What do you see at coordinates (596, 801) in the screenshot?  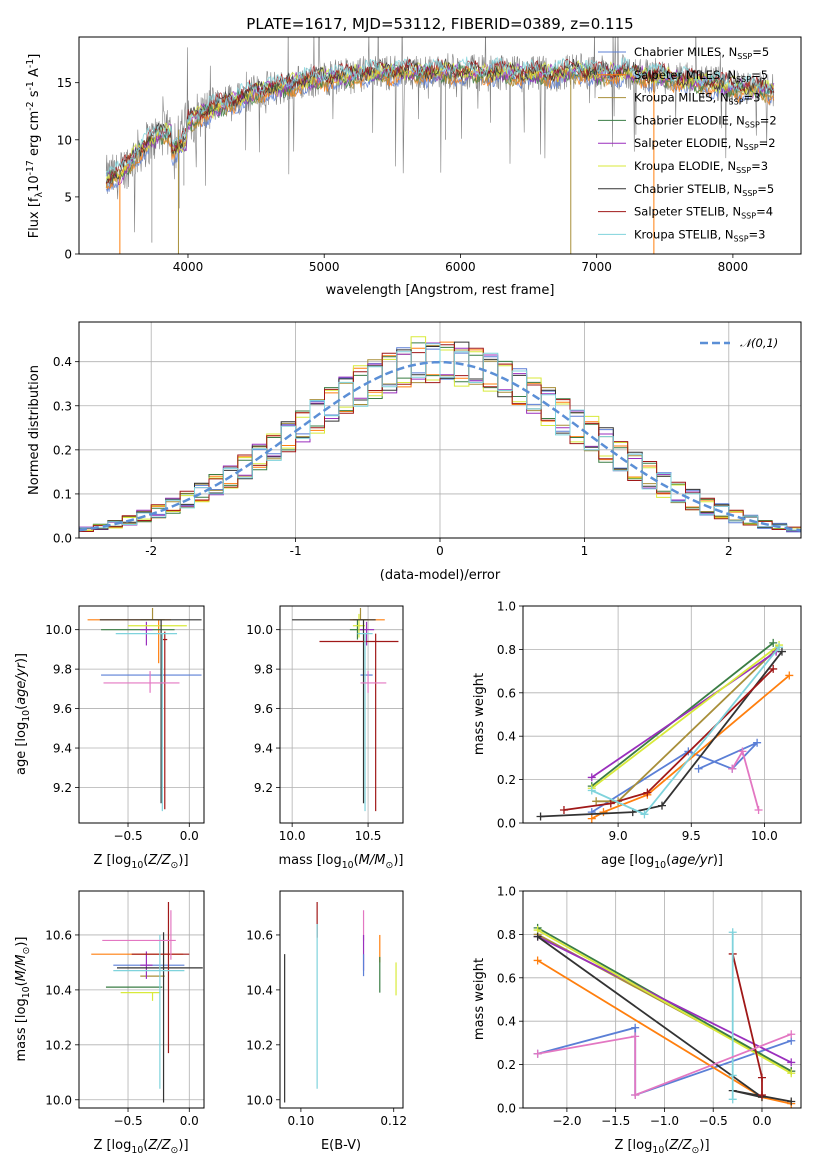 I see `series-marker-kroupa_miles` at bounding box center [596, 801].